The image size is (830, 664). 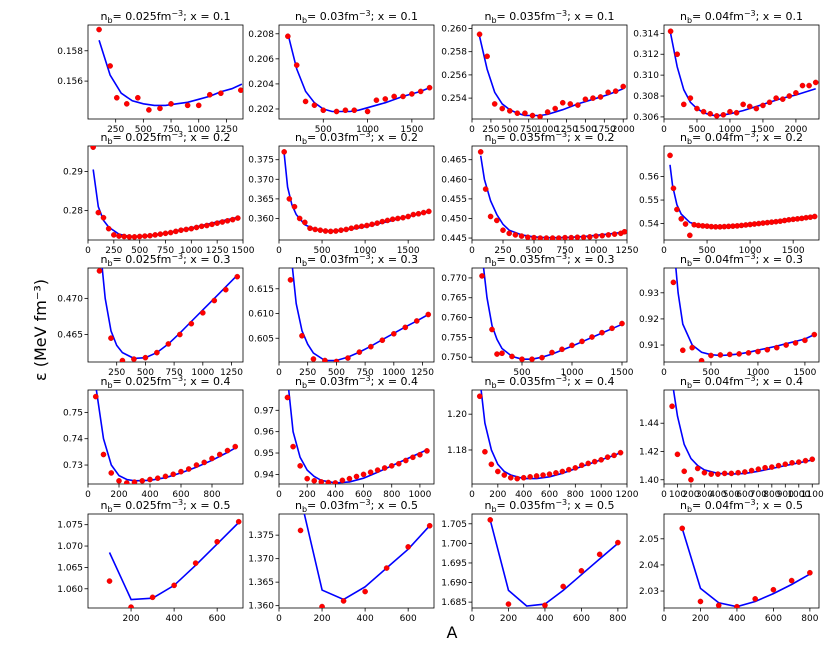 I want to click on subplot-title: nb= 0.03fm−3; x = 0.2, so click(x=356, y=138).